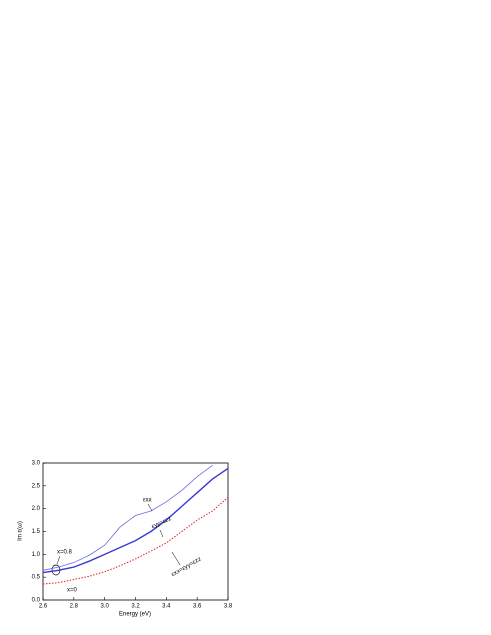  What do you see at coordinates (36, 555) in the screenshot?
I see `y-tick-label: 1.0` at bounding box center [36, 555].